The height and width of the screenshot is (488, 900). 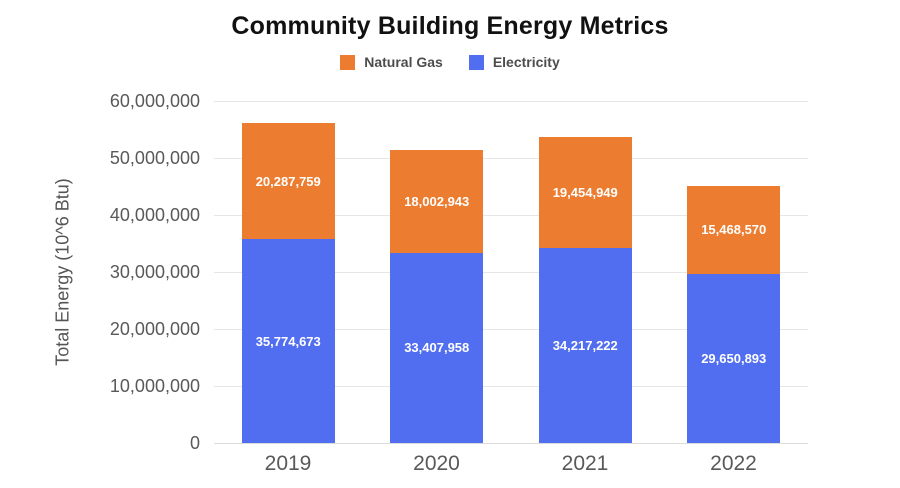 What do you see at coordinates (154, 329) in the screenshot?
I see `y-tick-label: 20,000,000` at bounding box center [154, 329].